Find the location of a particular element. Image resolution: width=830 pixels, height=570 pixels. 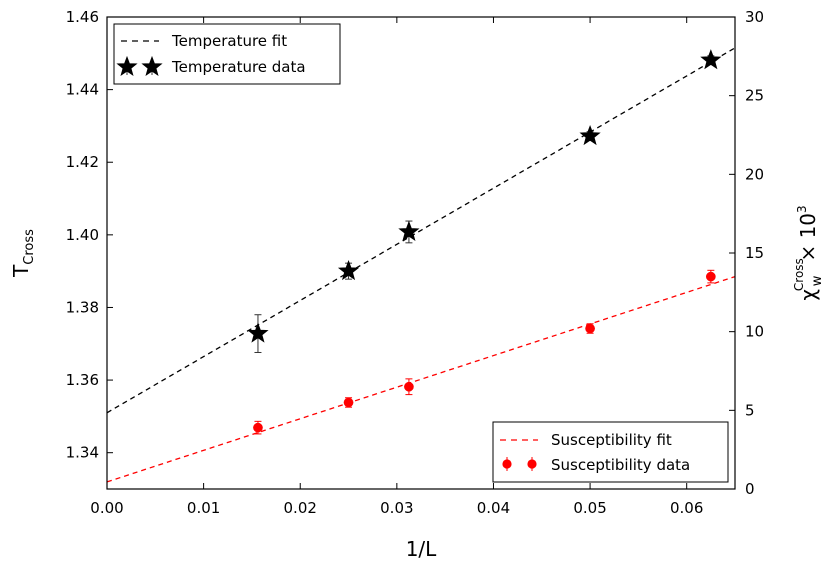

y2-tick-label: 20 is located at coordinates (754, 174).